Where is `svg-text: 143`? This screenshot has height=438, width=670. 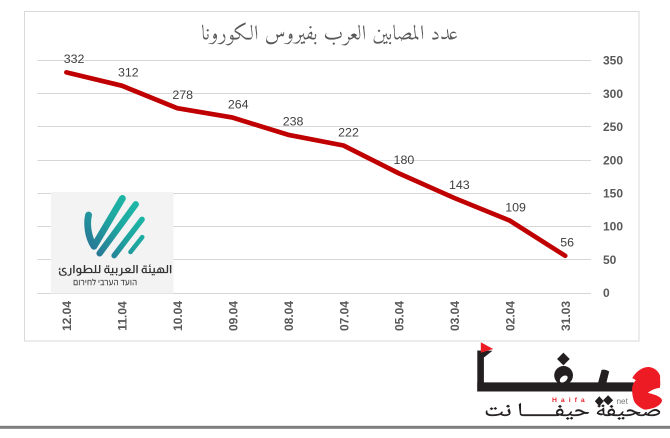
svg-text: 143 is located at coordinates (459, 185).